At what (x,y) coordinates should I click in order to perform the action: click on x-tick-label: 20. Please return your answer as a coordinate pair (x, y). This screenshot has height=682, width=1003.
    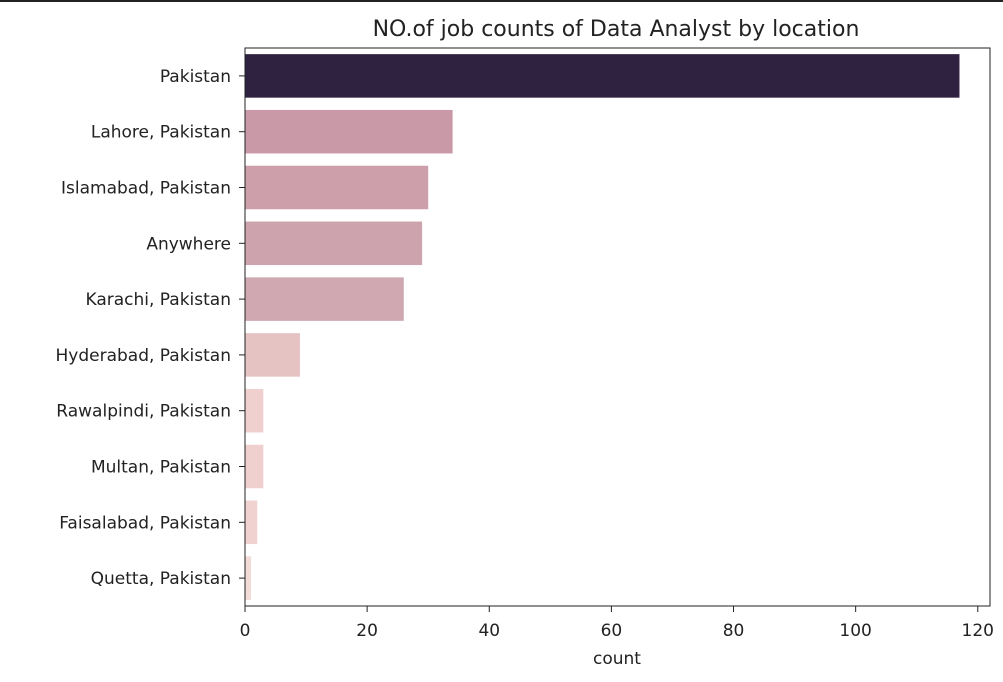
    Looking at the image, I should click on (367, 631).